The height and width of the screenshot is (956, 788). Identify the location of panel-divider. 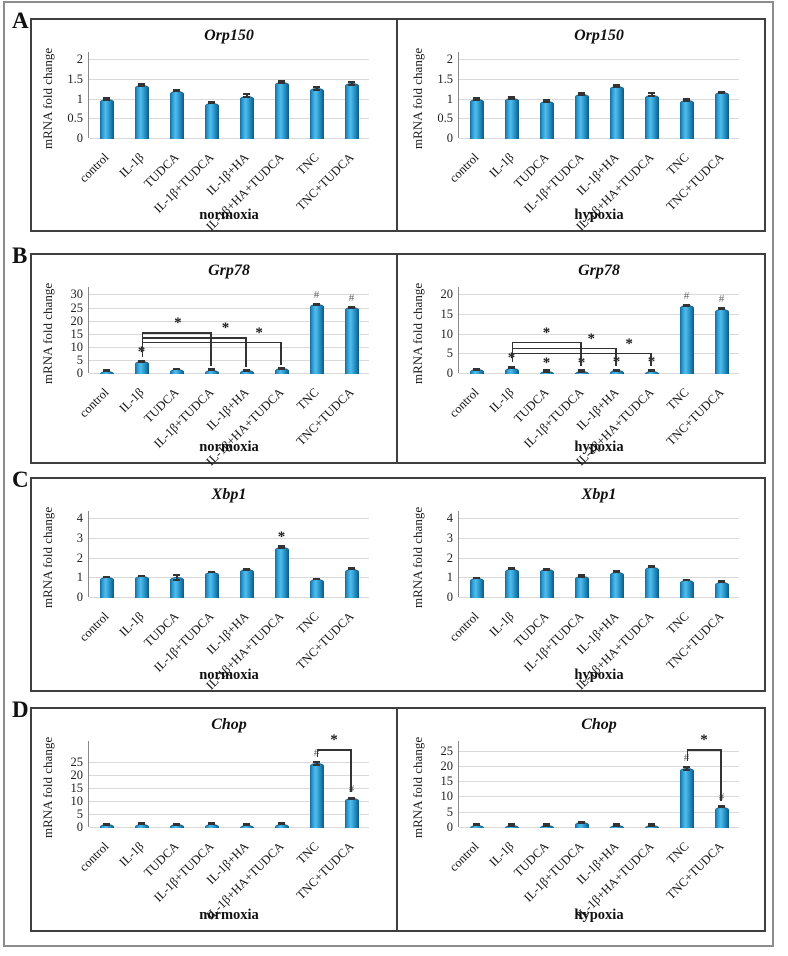
(397, 125).